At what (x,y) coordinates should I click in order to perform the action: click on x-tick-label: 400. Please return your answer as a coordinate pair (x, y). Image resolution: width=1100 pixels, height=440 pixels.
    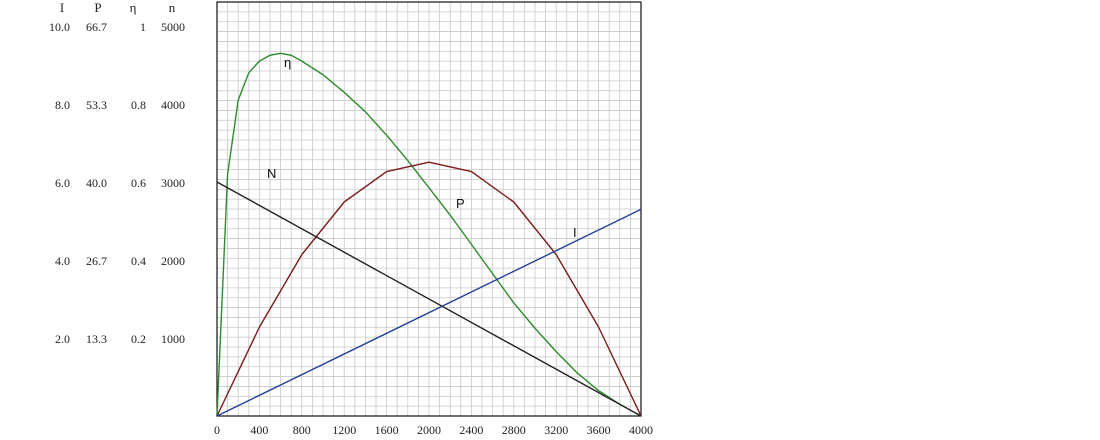
    Looking at the image, I should click on (259, 430).